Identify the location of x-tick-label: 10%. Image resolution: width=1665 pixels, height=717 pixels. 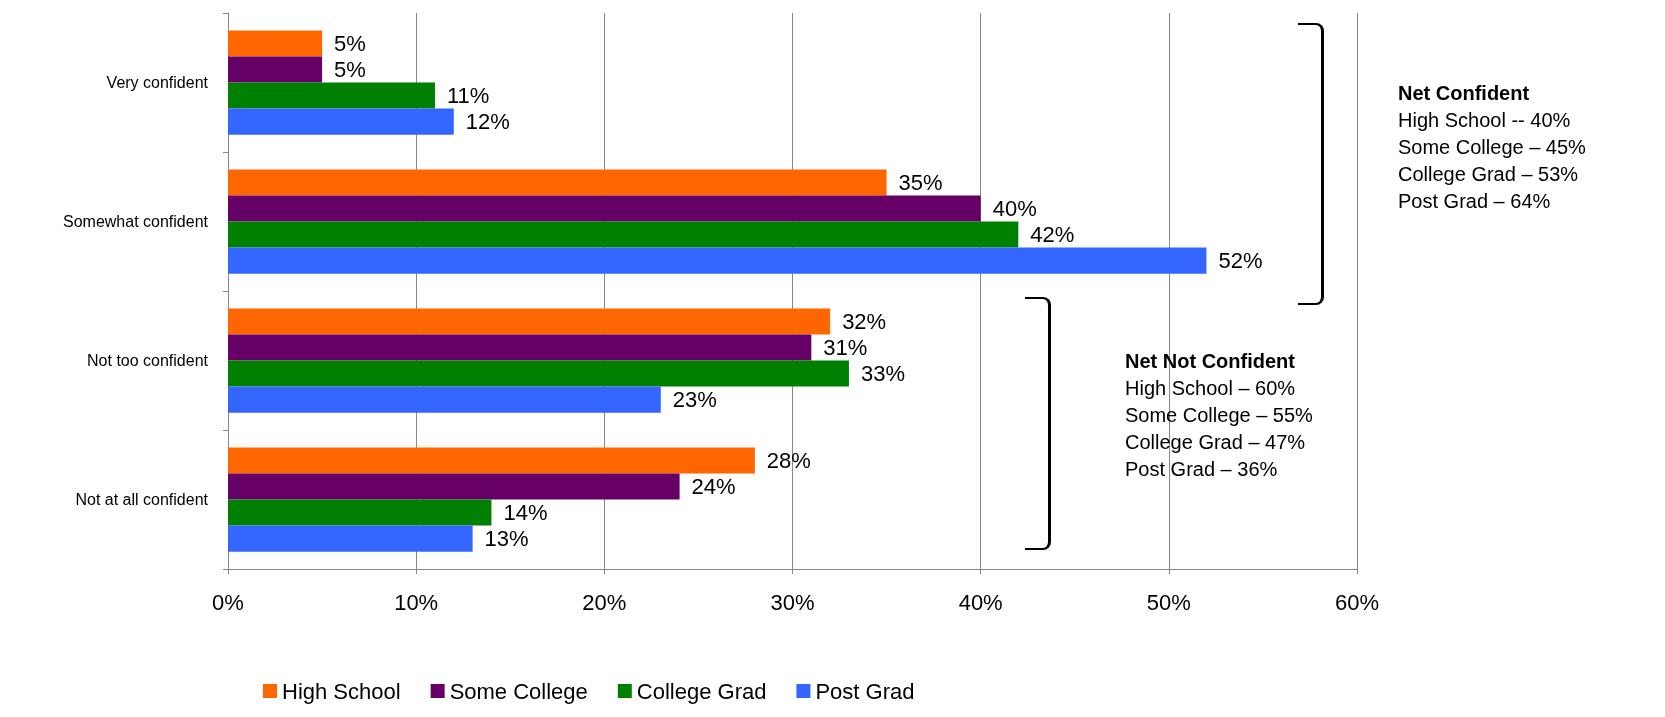
(416, 602).